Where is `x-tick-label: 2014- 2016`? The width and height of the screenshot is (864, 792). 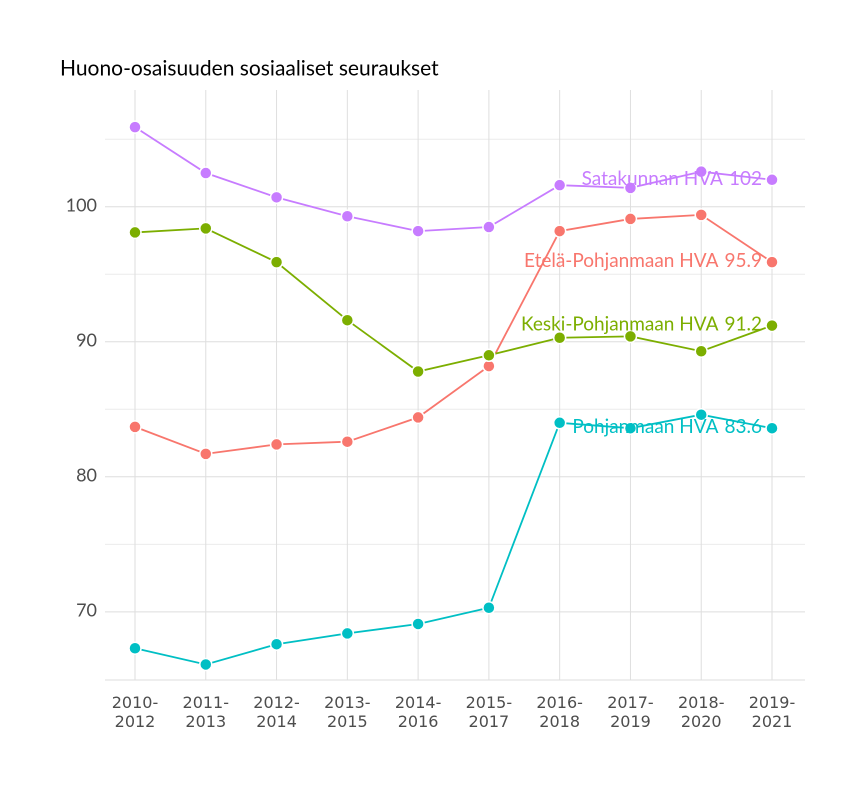
x-tick-label: 2014- 2016 is located at coordinates (418, 712).